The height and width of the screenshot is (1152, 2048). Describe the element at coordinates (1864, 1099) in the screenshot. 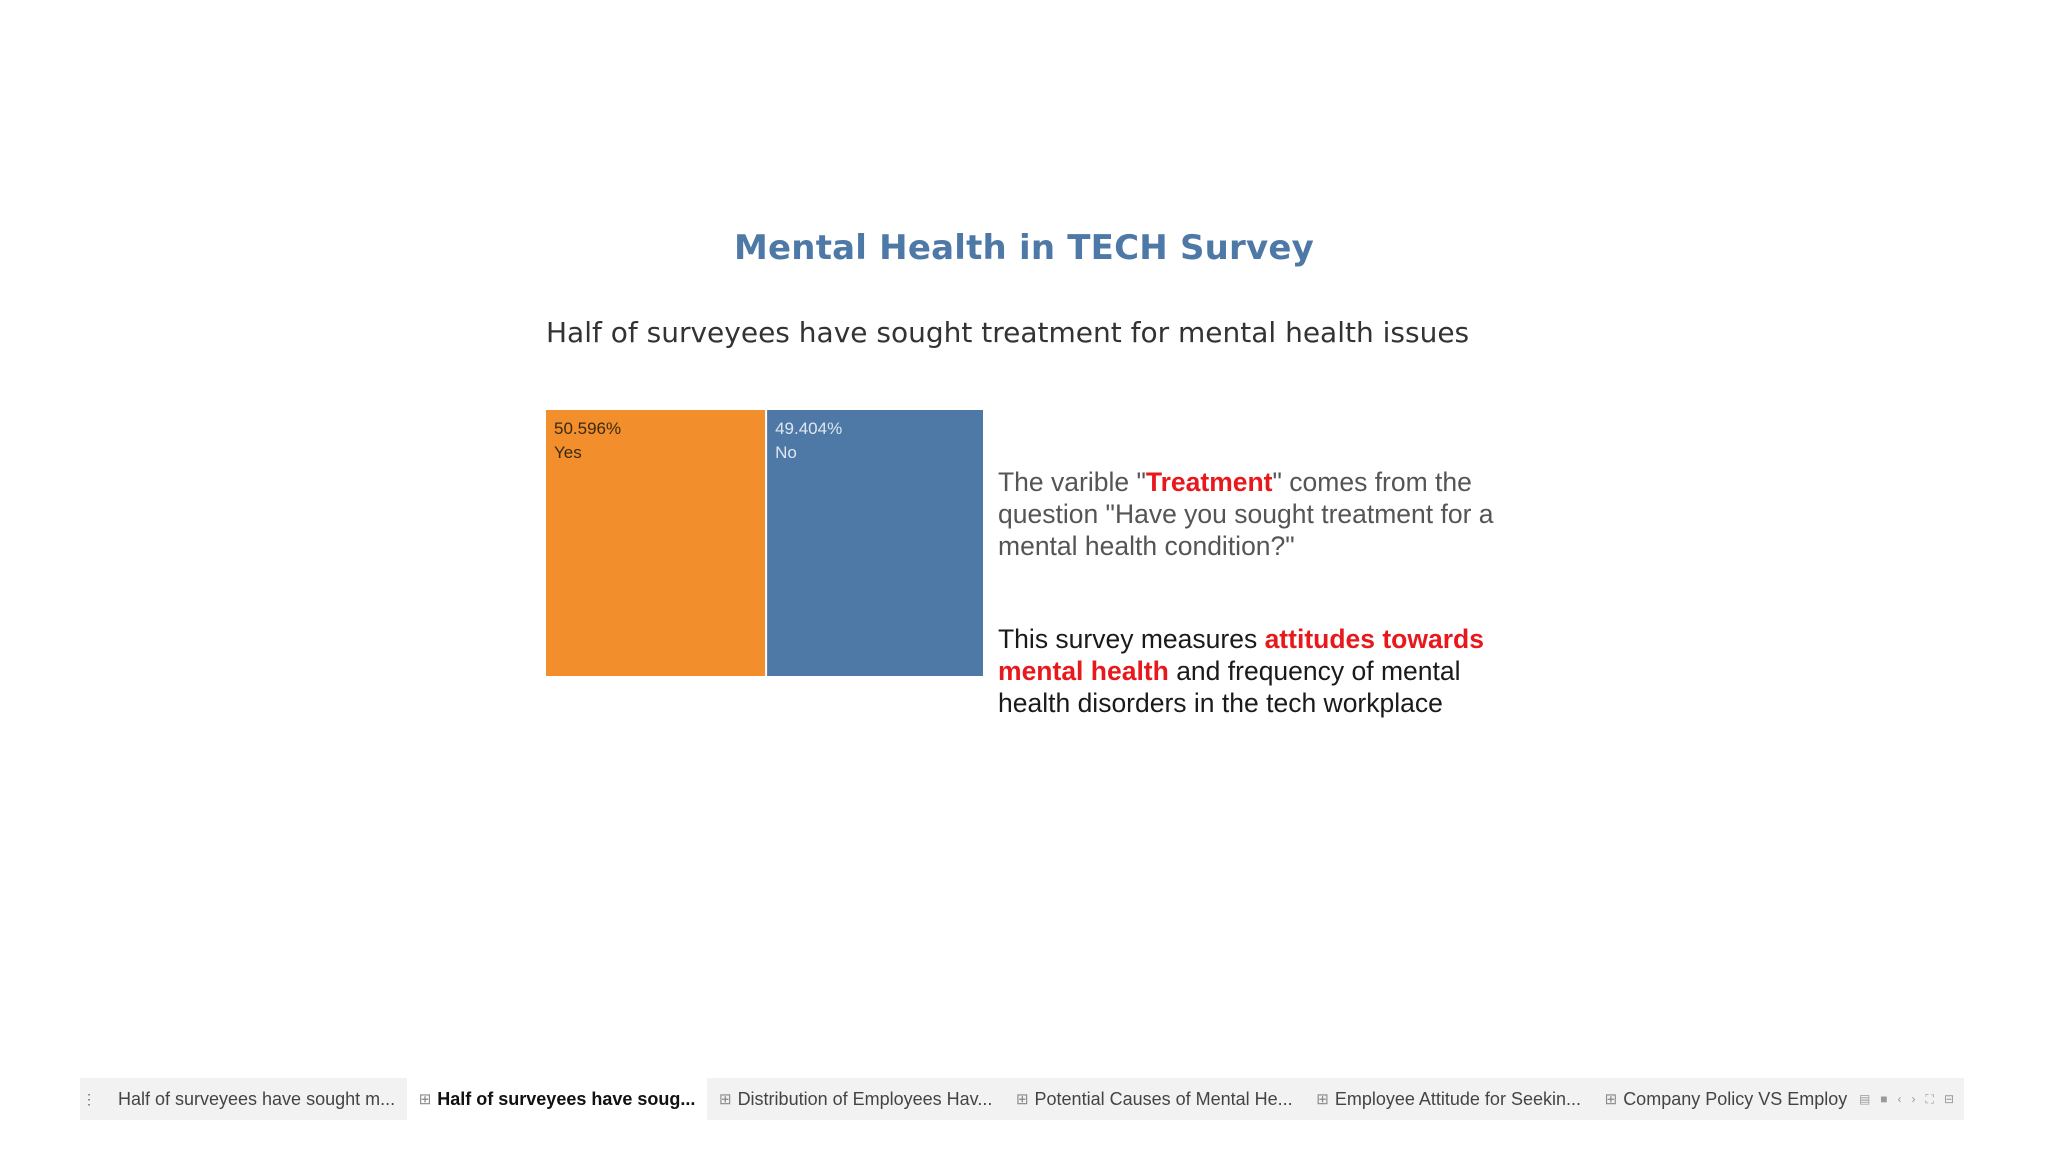

I see `sheet-list-icon: ▤` at that location.